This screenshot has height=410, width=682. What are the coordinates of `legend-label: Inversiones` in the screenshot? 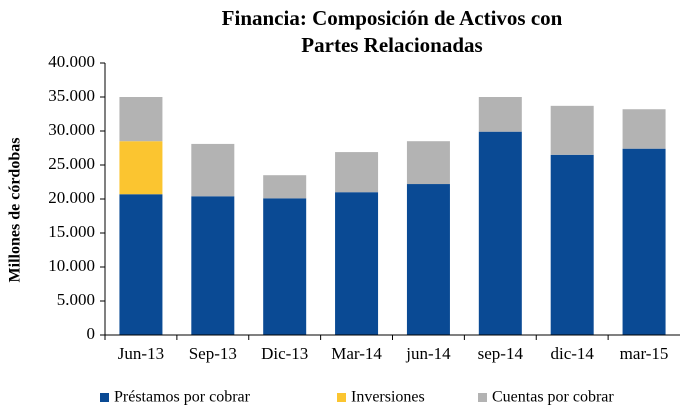 It's located at (388, 397).